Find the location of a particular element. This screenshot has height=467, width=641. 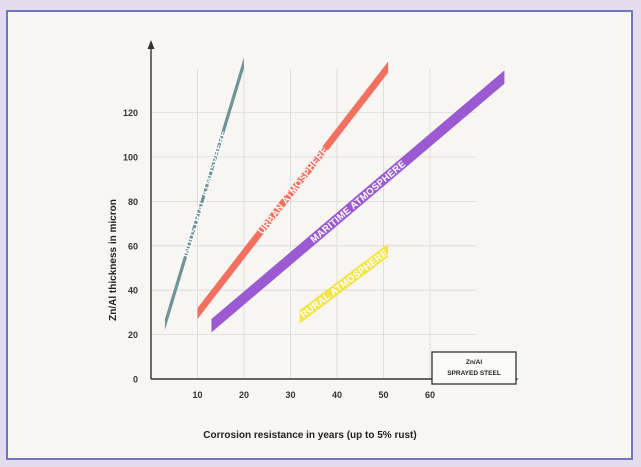

industrial-atmosphere-label: INDUSTRIAL ATMOSPHERE is located at coordinates (205, 194).